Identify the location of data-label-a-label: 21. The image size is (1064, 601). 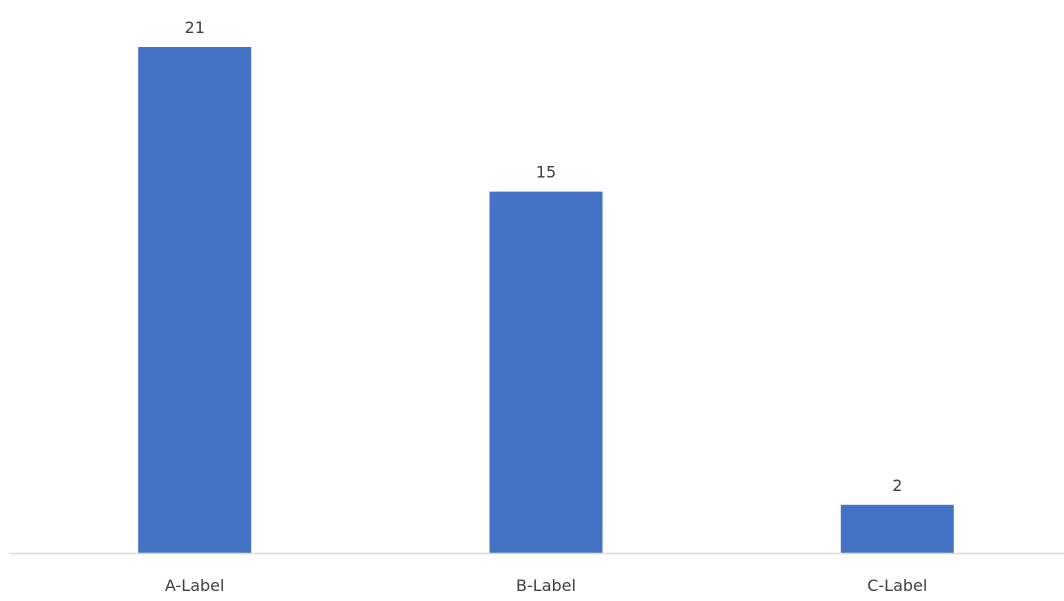
(195, 27).